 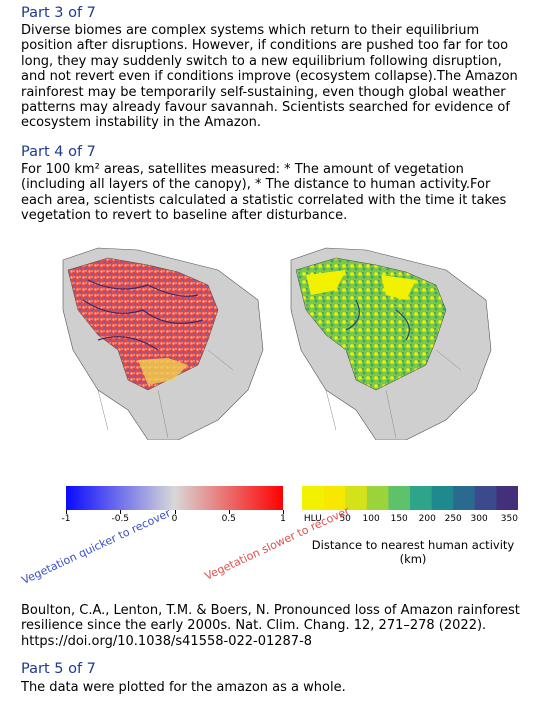 I want to click on resilience-map, so click(x=164, y=340).